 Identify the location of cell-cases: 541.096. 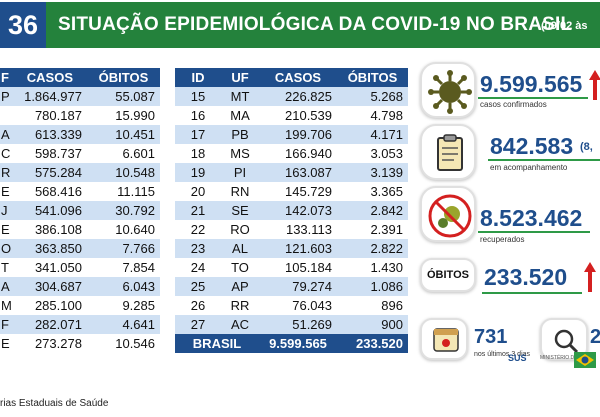
(49, 210).